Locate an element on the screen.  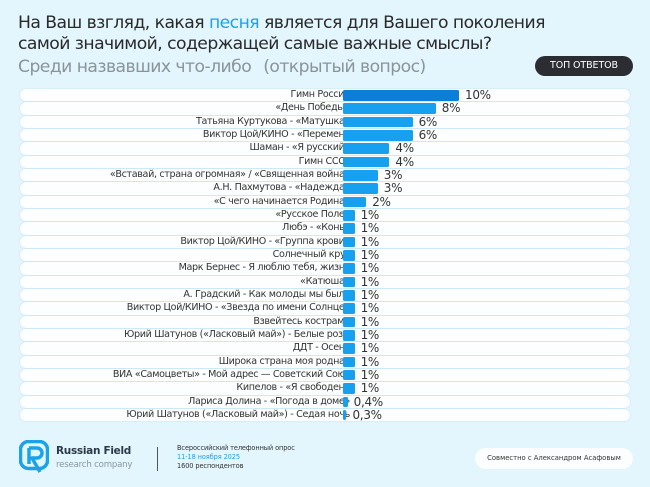
subtitle-main: Среди назвавших что-либо is located at coordinates (135, 67).